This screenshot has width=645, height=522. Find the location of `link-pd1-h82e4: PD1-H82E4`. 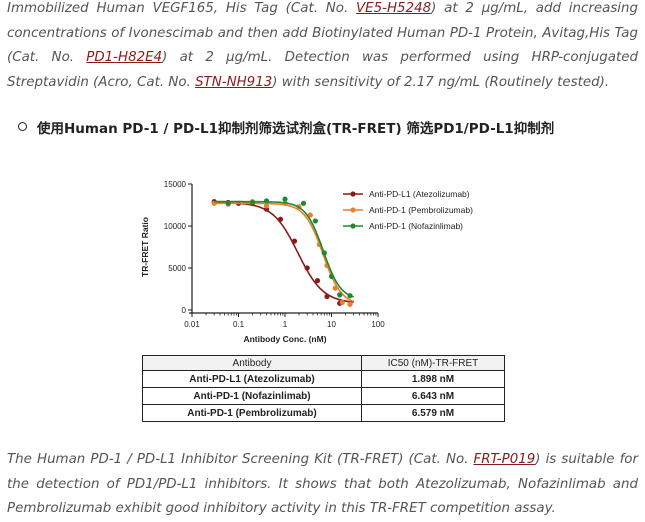

link-pd1-h82e4: PD1-H82E4 is located at coordinates (124, 57).